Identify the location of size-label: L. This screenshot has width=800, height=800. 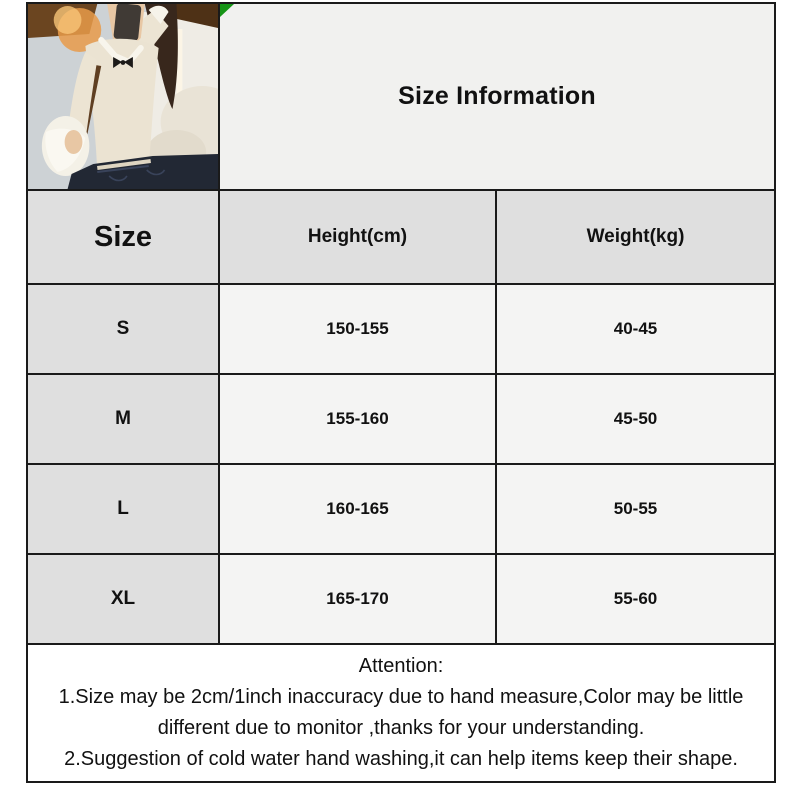
(123, 509).